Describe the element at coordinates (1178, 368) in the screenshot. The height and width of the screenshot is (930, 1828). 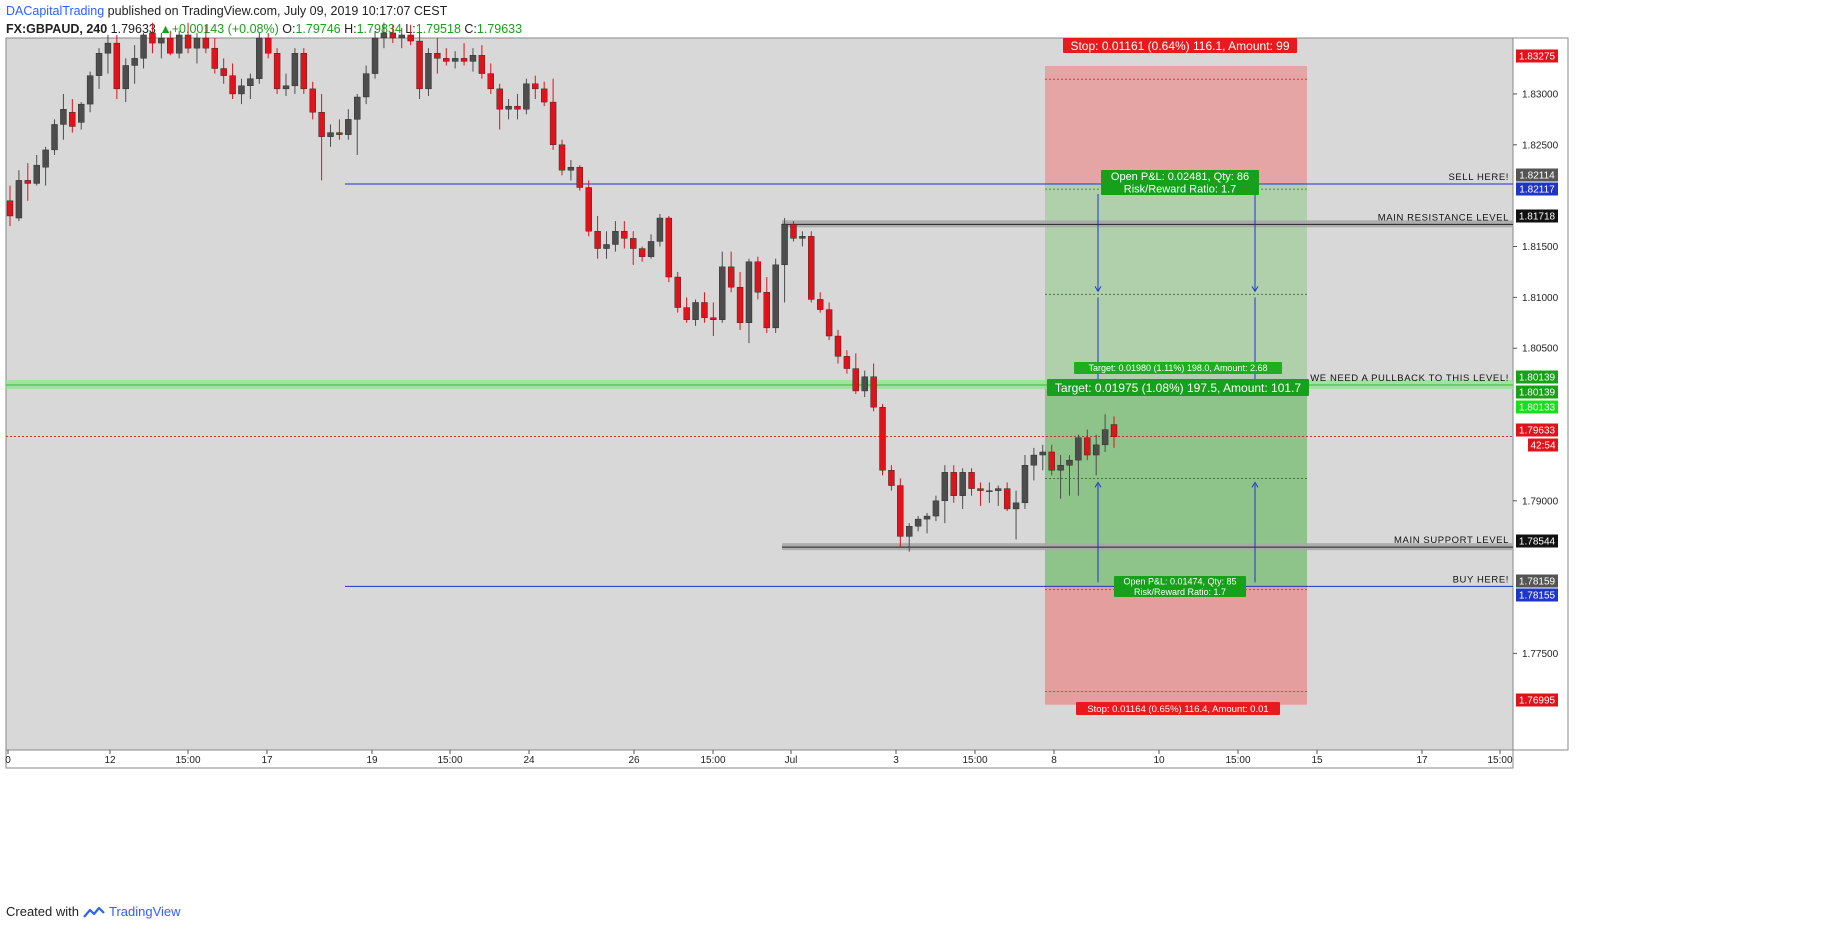
I see `long-target-label-box` at that location.